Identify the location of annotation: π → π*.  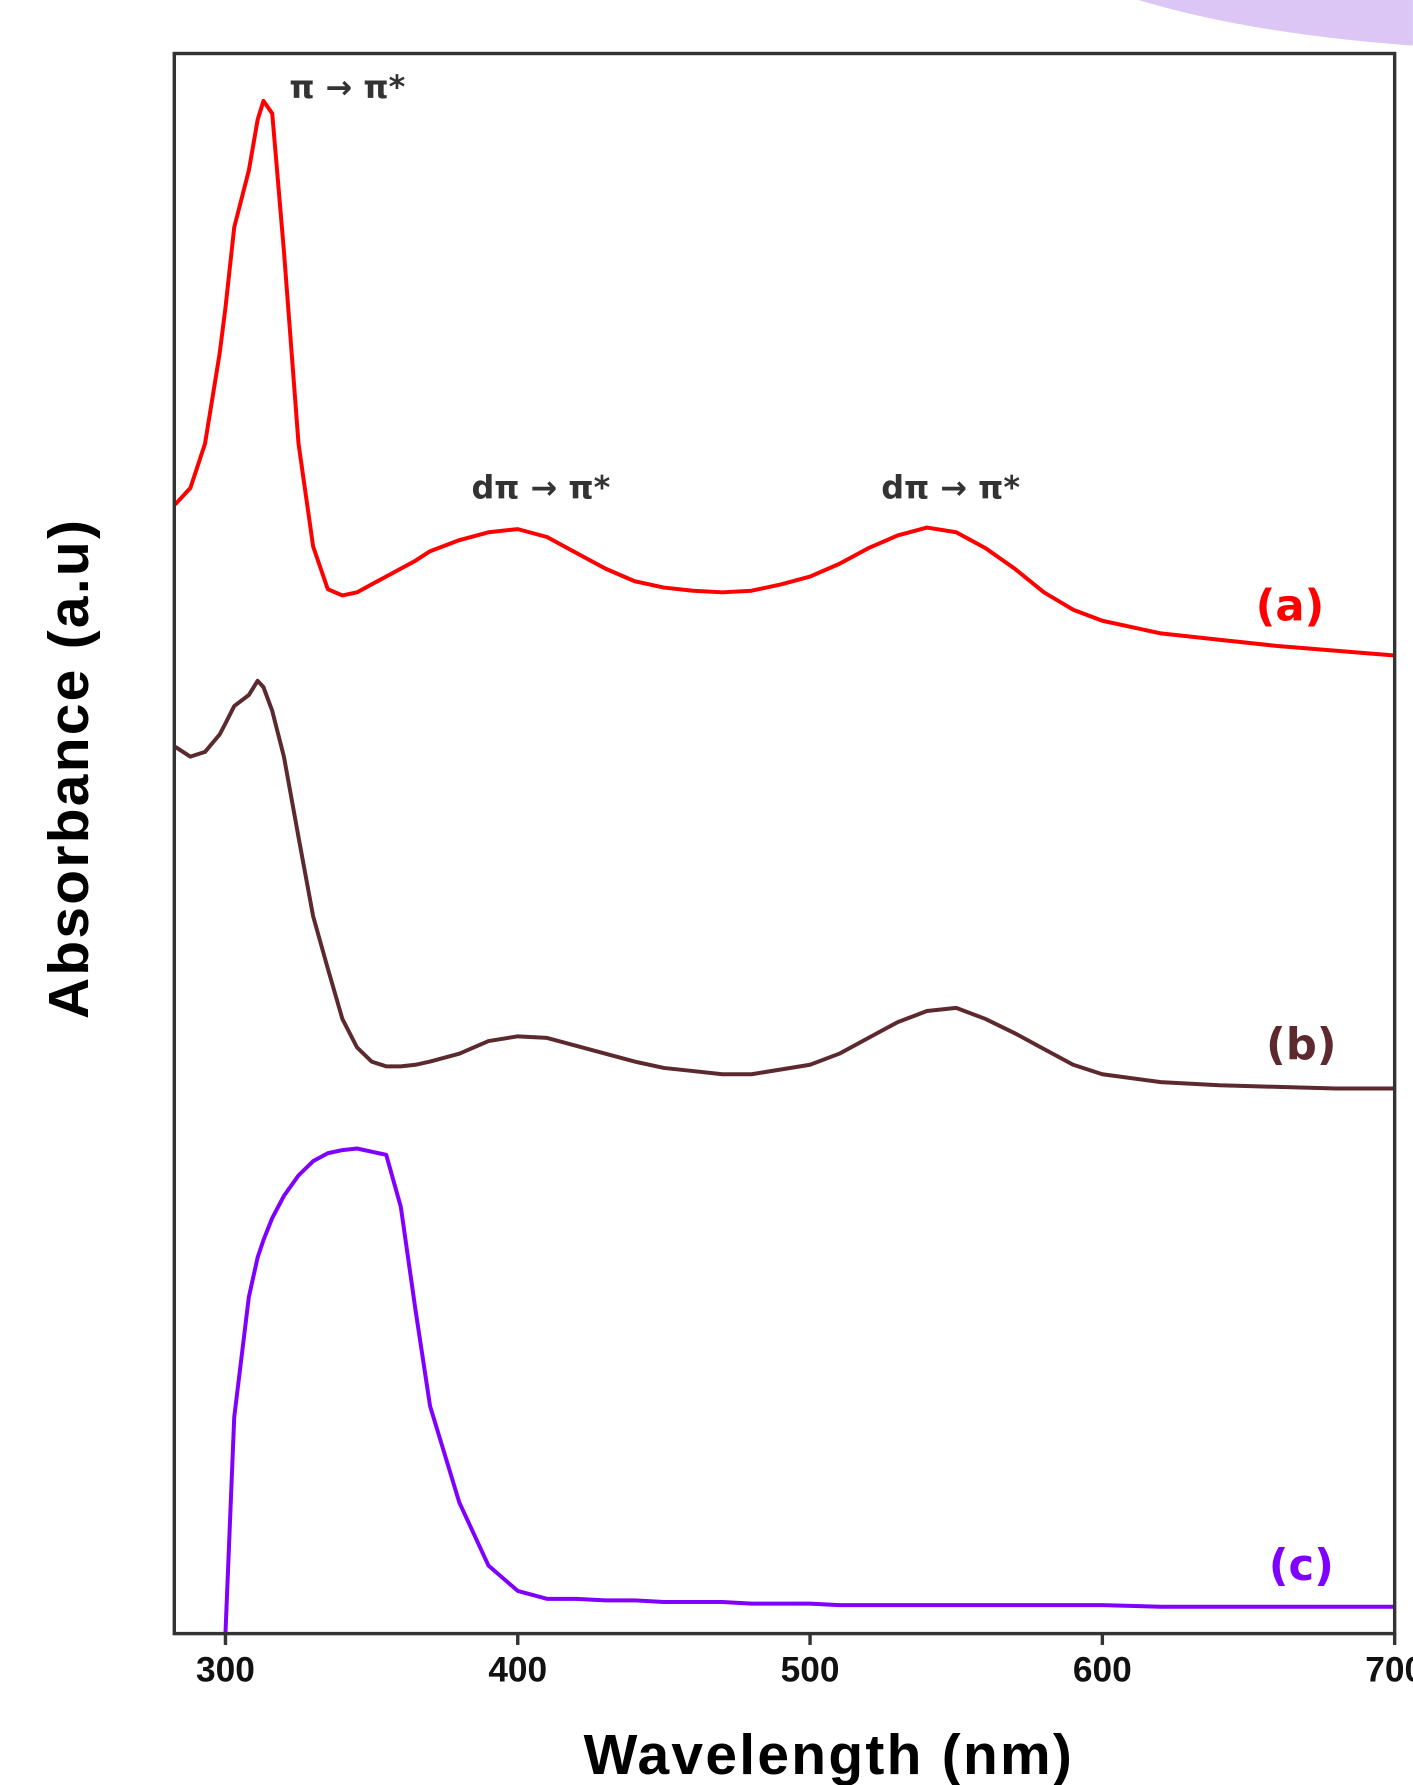
(347, 87).